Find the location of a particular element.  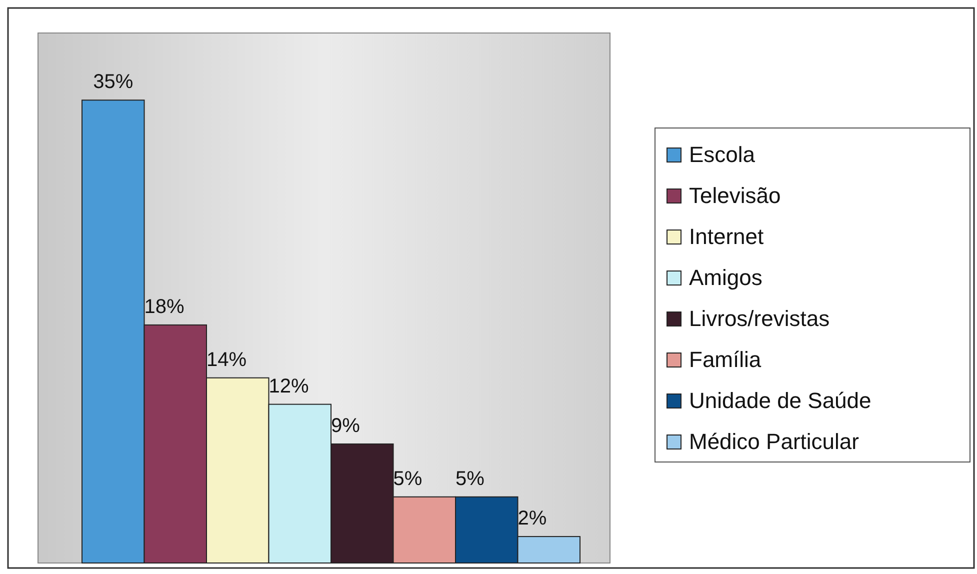

data-label: 12% is located at coordinates (288, 386).